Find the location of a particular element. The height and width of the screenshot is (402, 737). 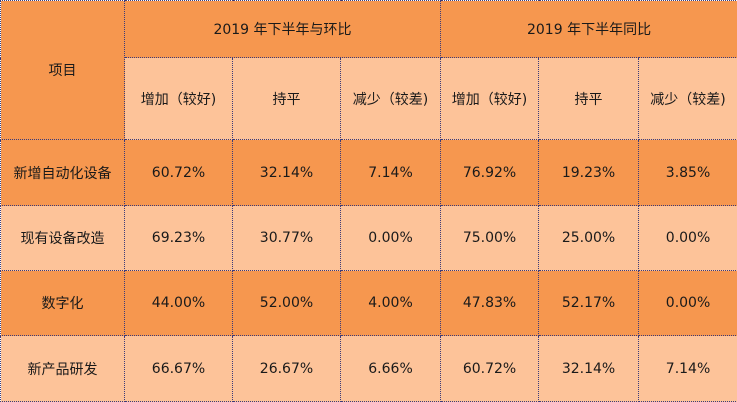

sub-header-flat-hoh: 持平 is located at coordinates (286, 98).